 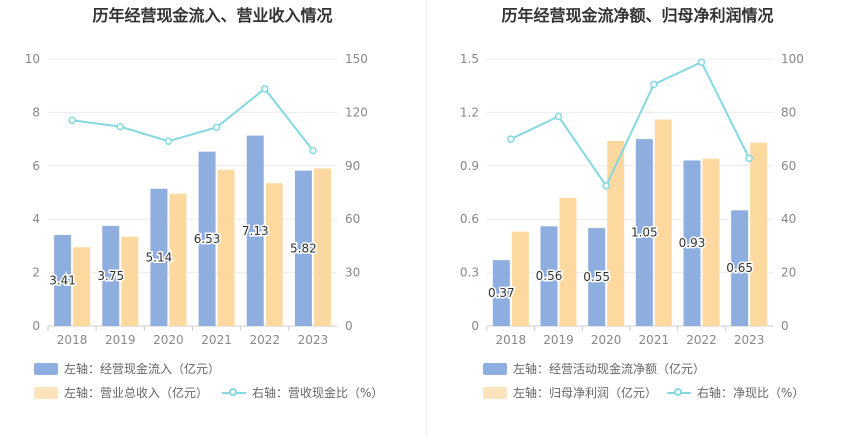 What do you see at coordinates (469, 59) in the screenshot?
I see `y-left-tick-label: 1.5` at bounding box center [469, 59].